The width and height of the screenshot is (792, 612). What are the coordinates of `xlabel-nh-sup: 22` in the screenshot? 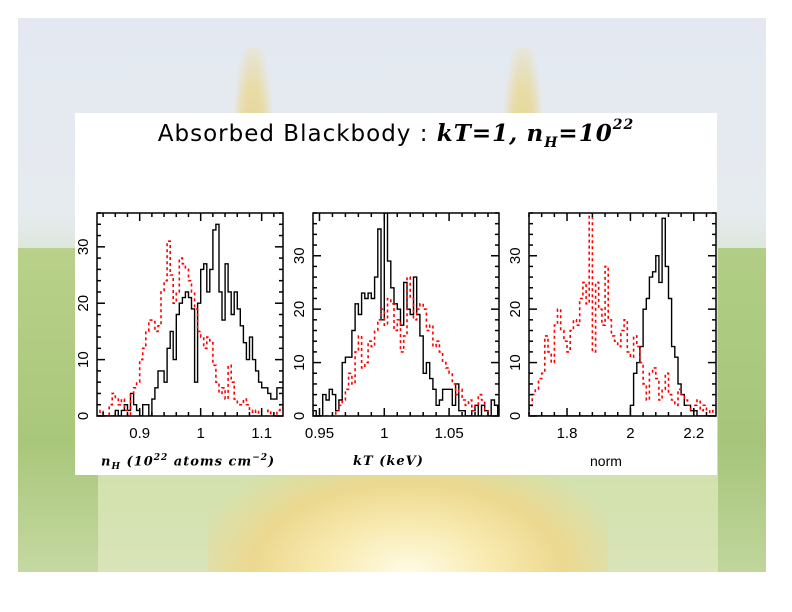 It's located at (161, 458).